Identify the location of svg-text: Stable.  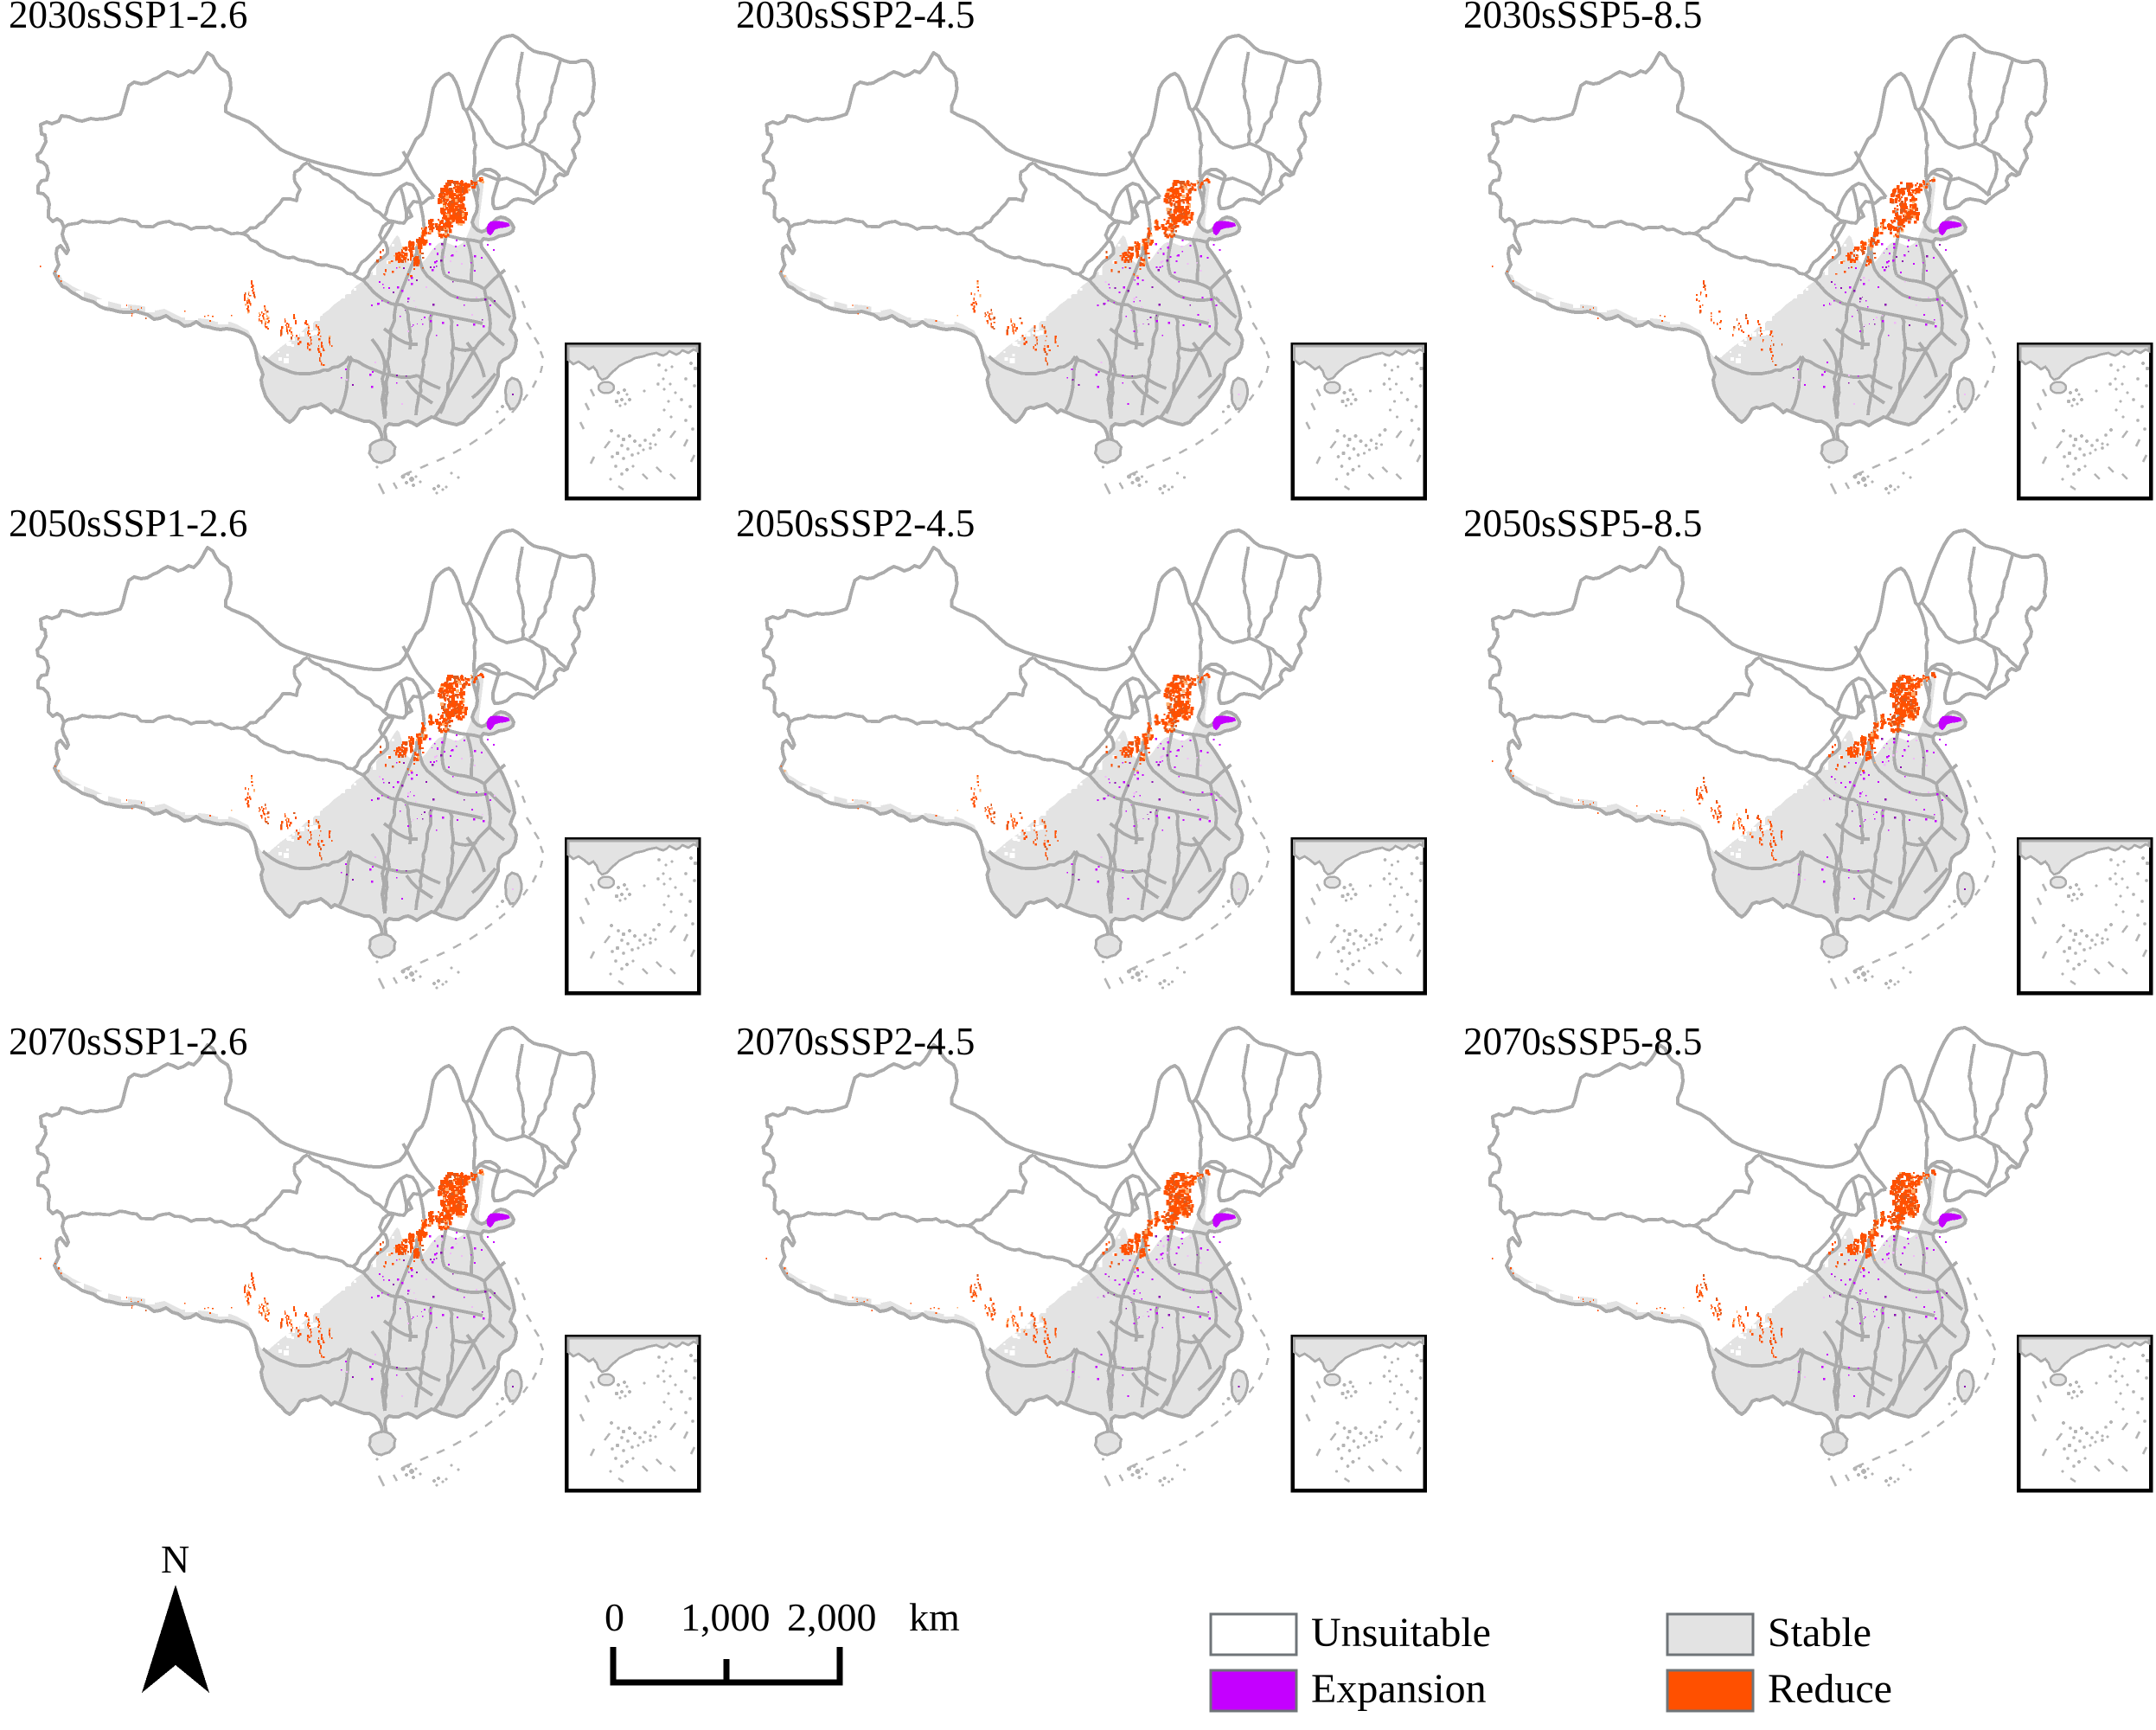
(1820, 1633).